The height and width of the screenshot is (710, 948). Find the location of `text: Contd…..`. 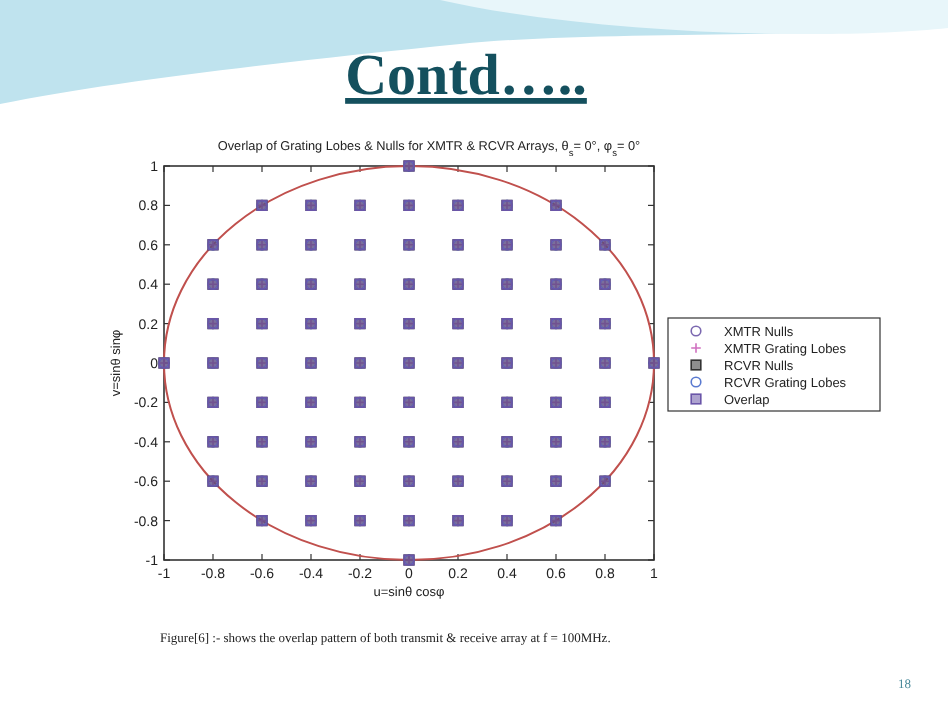

text: Contd….. is located at coordinates (466, 76).